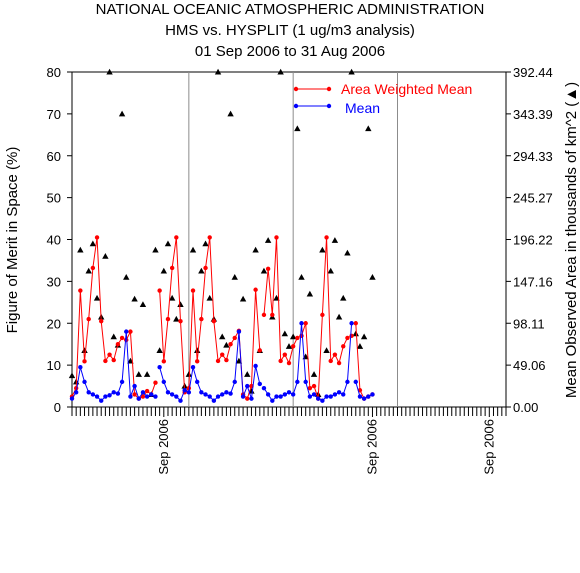 The width and height of the screenshot is (580, 573). I want to click on x-axis-labels: Sep 2006 Sep 2006 Sep 2006, so click(326, 447).